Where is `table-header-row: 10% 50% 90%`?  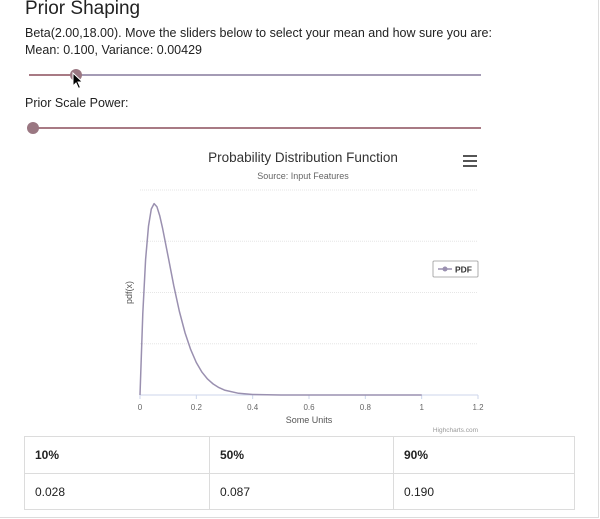
table-header-row: 10% 50% 90% is located at coordinates (299, 455).